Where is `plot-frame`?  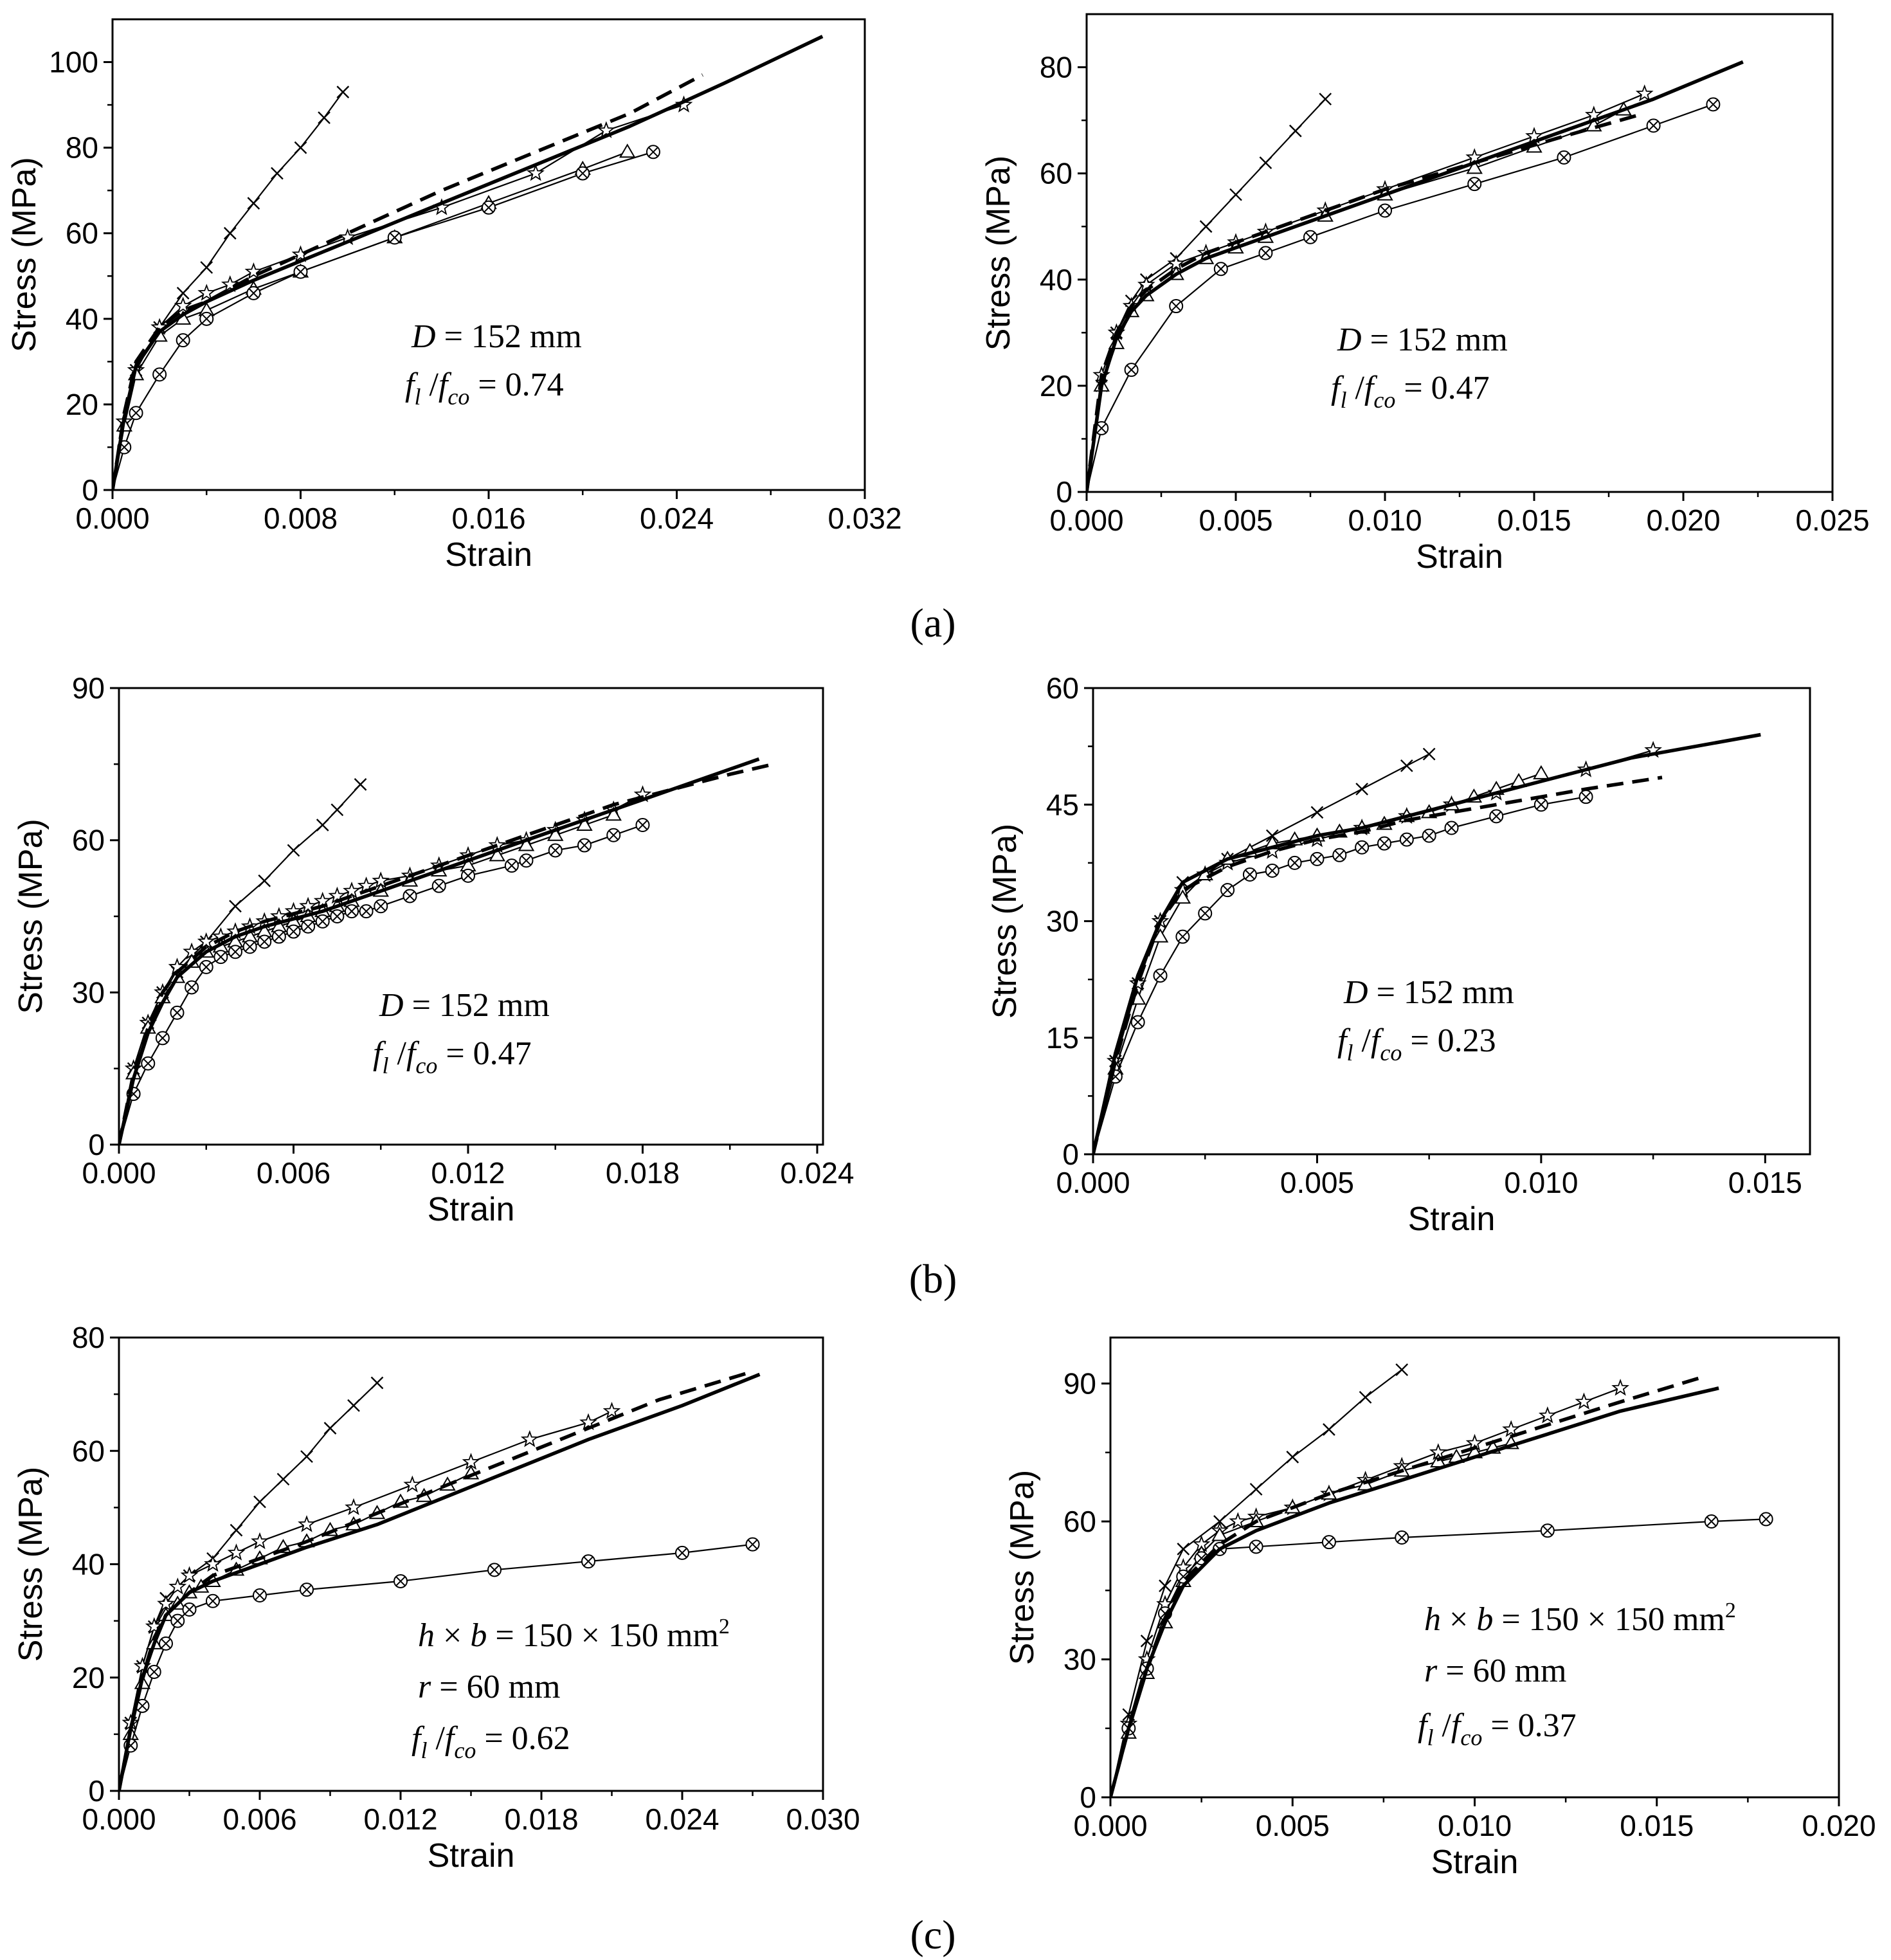
plot-frame is located at coordinates (1459, 253).